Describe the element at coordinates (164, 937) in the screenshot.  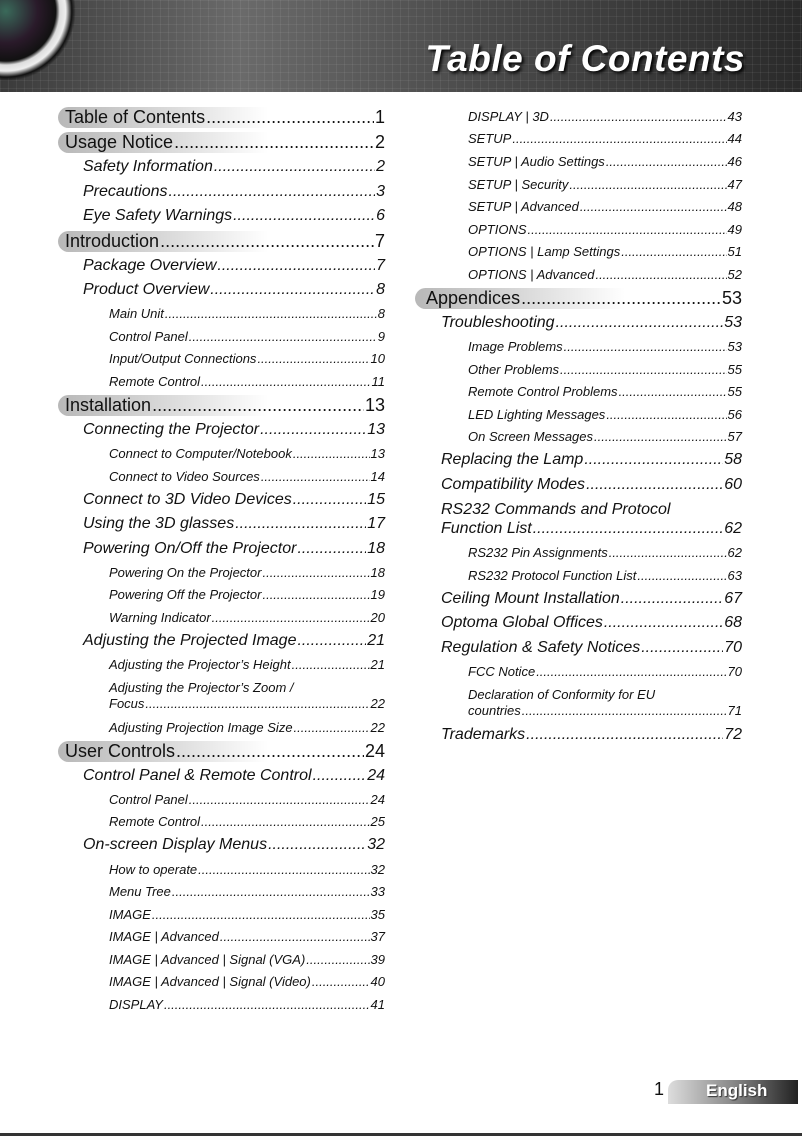
I see `toc-entry-title: IMAGE | Advanced` at that location.